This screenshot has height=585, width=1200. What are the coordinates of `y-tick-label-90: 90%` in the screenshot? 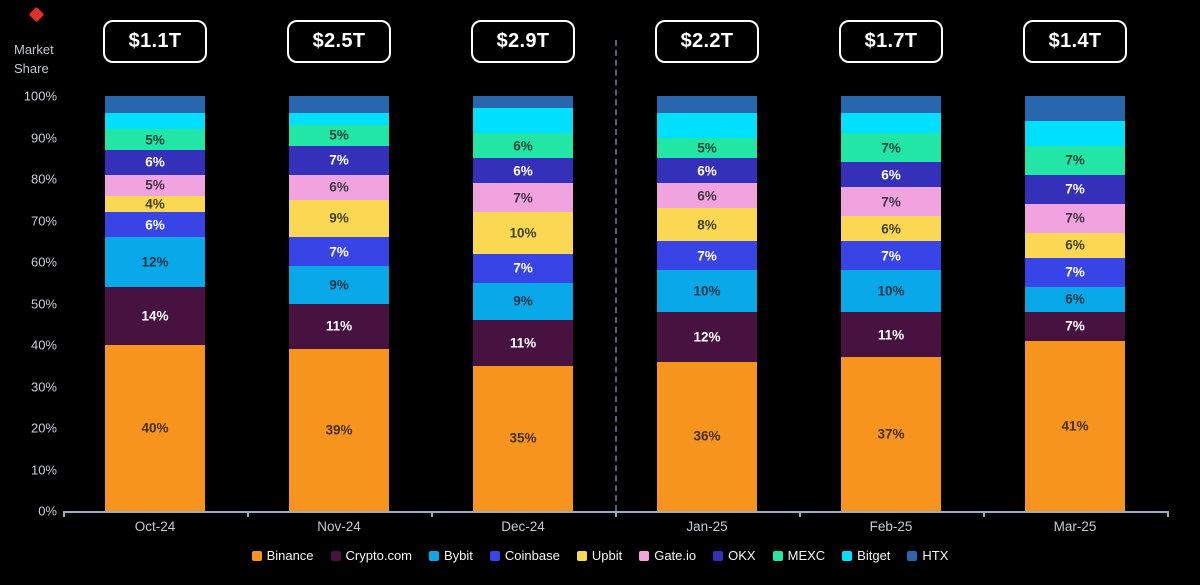 It's located at (43, 137).